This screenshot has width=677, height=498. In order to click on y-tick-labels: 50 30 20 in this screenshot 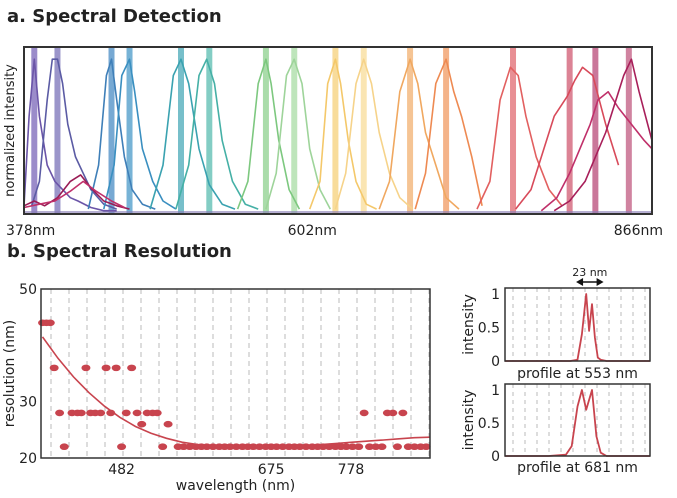, I will do `click(28, 374)`.